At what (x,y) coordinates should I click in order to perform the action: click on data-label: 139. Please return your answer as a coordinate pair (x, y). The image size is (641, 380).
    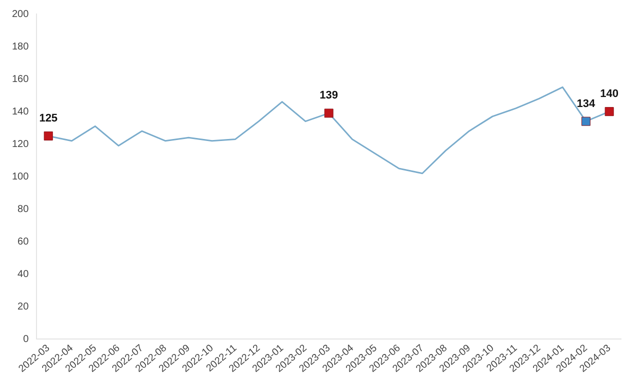
    Looking at the image, I should click on (329, 96).